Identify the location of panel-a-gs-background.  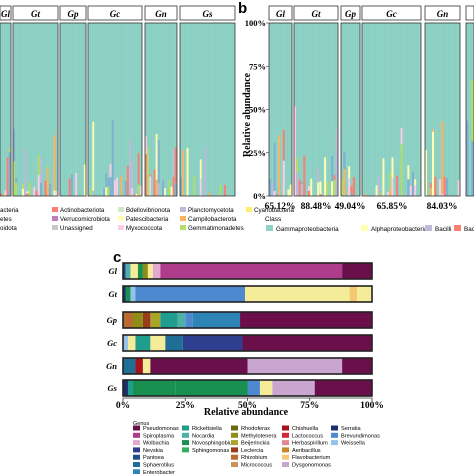
(207, 109).